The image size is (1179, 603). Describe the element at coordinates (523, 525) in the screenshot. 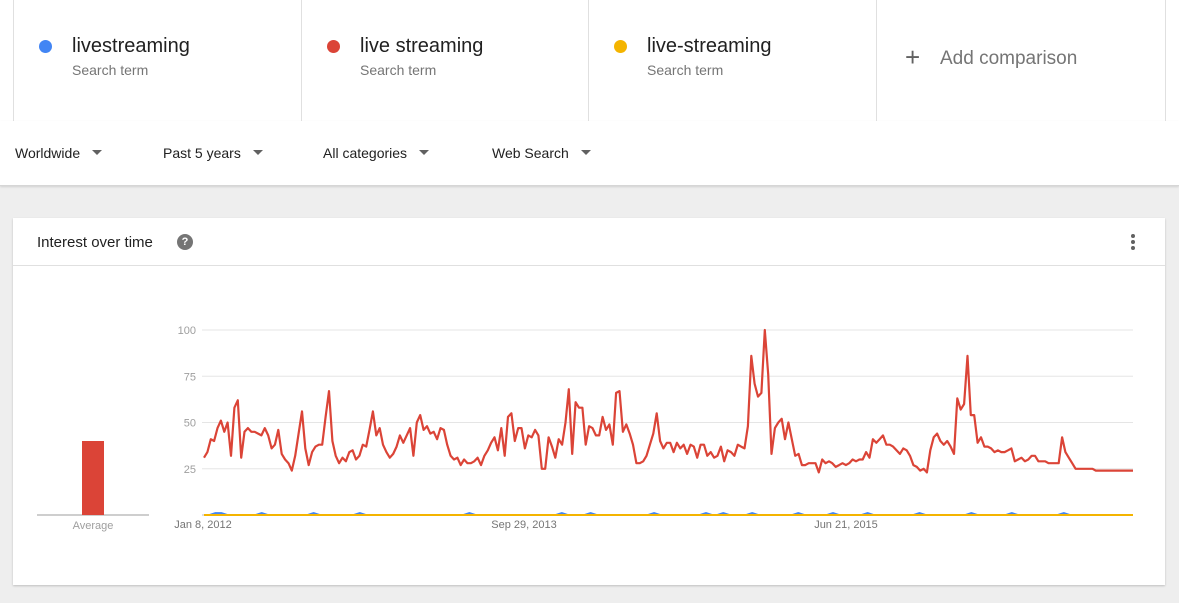

I see `x-tick-label: Sep 29, 2013` at that location.